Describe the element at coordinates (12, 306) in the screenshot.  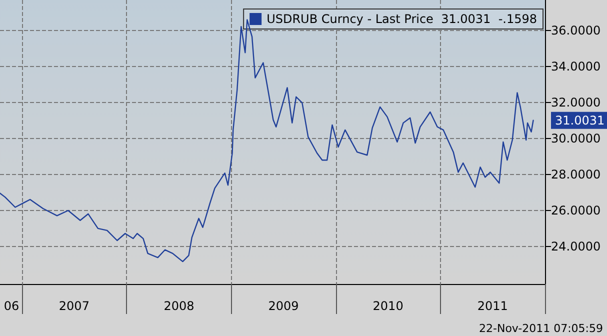
I see `x-tick-label: 06` at that location.